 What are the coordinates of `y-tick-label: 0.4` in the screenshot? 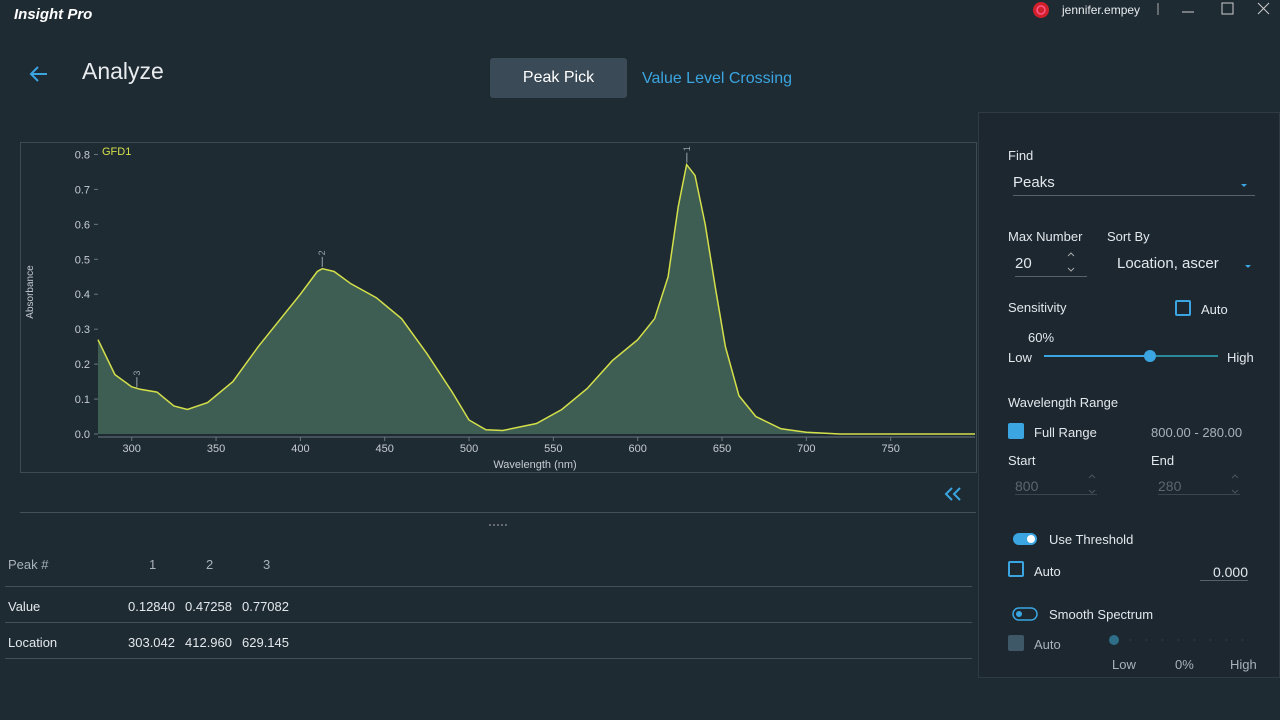 It's located at (82, 295).